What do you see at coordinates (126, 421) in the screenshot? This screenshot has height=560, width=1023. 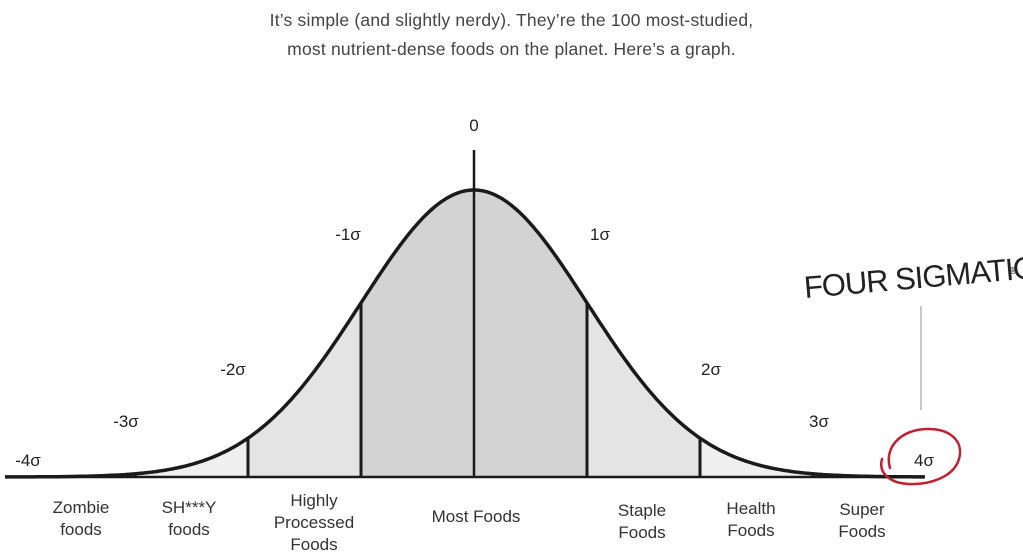 I see `sigma-label: -3σ` at bounding box center [126, 421].